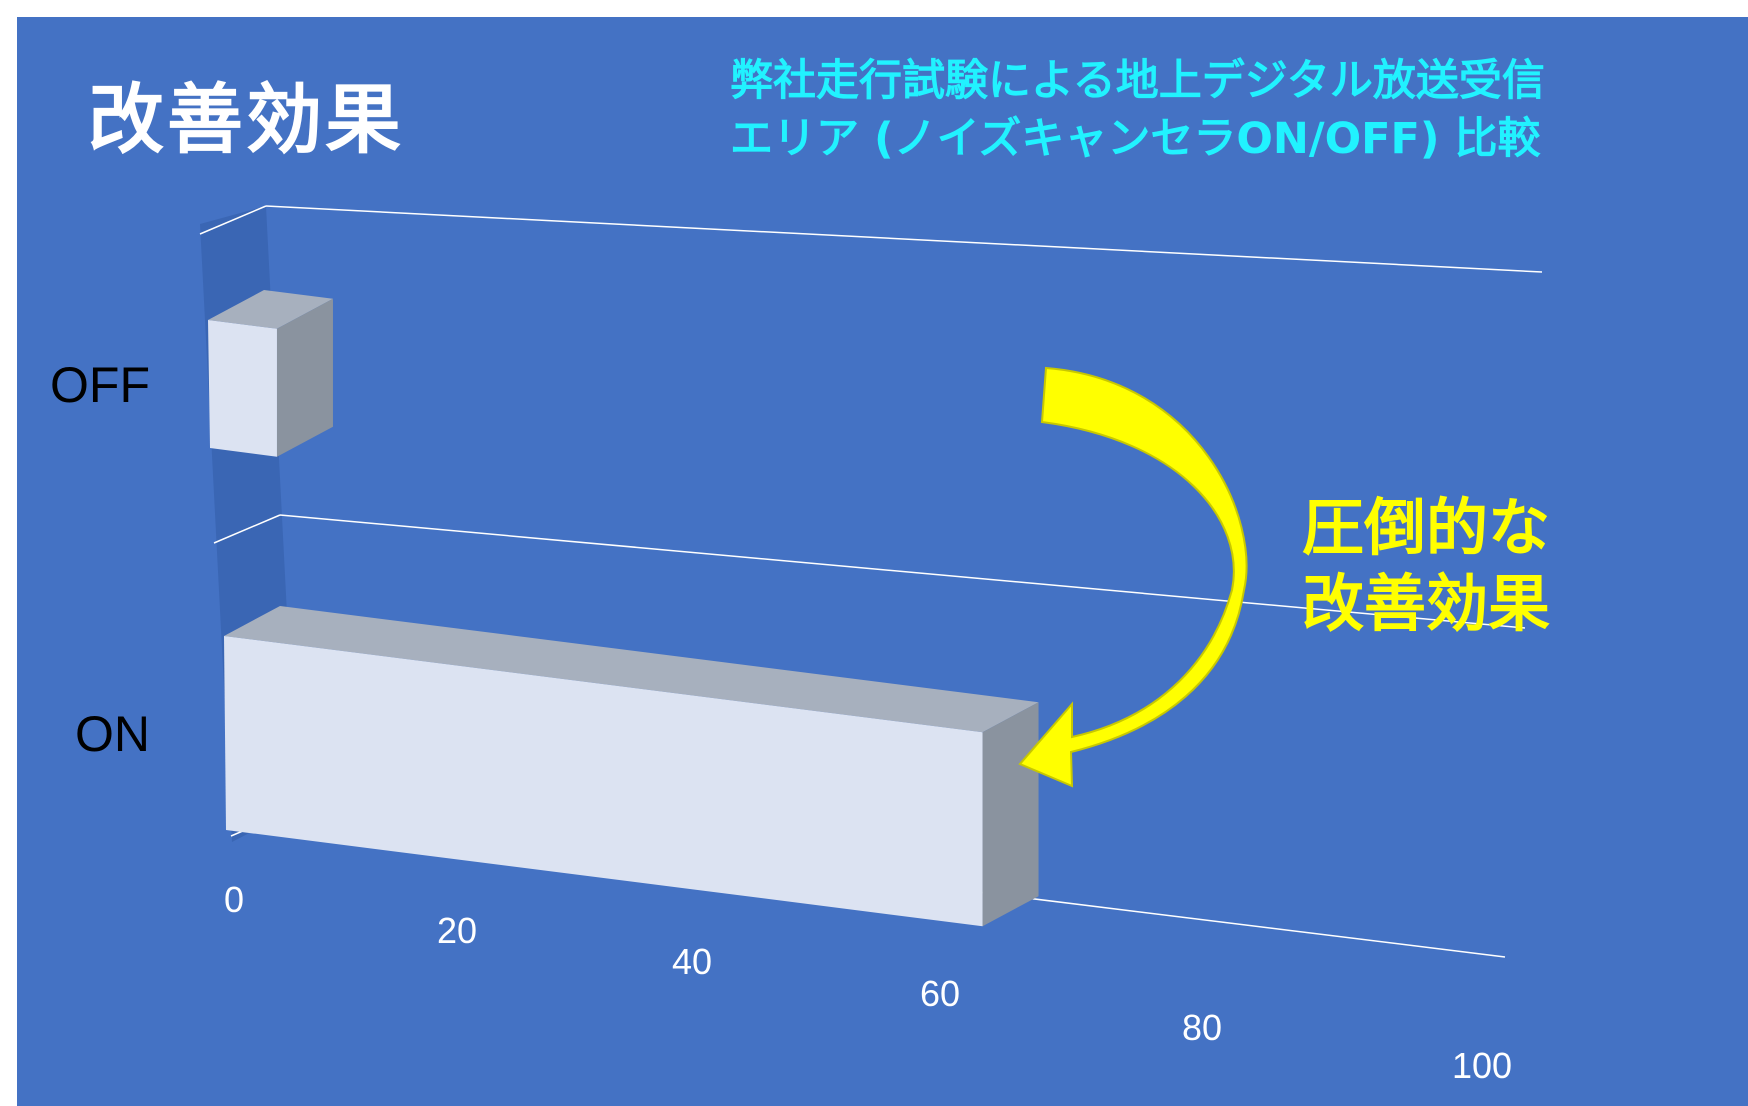 This screenshot has width=1748, height=1106. What do you see at coordinates (304, 377) in the screenshot?
I see `bar-side-off` at bounding box center [304, 377].